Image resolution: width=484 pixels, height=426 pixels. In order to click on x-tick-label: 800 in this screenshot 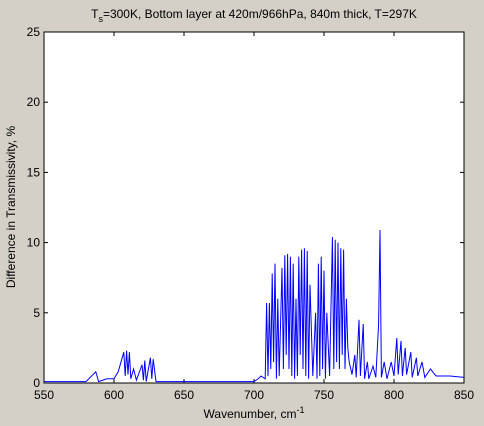, I will do `click(394, 395)`.